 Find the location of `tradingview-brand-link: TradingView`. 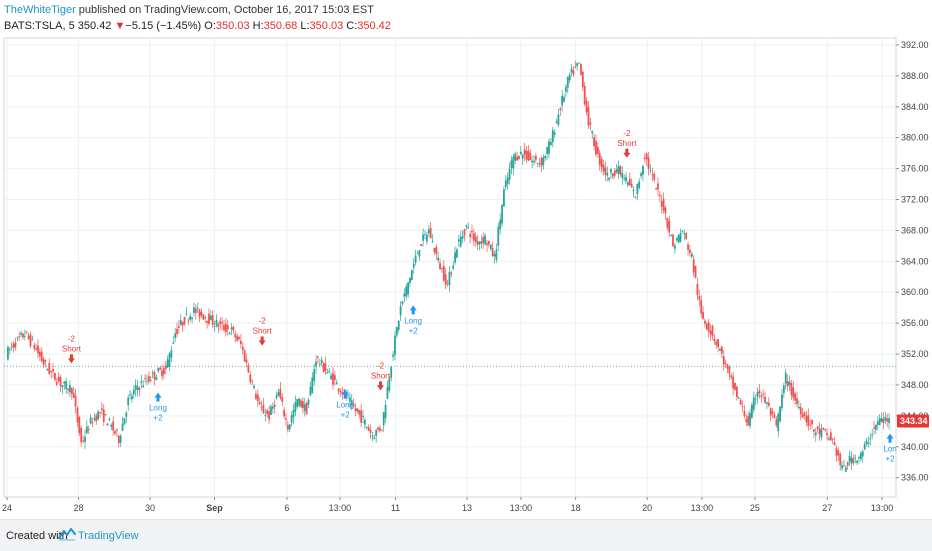

tradingview-brand-link: TradingView is located at coordinates (108, 536).